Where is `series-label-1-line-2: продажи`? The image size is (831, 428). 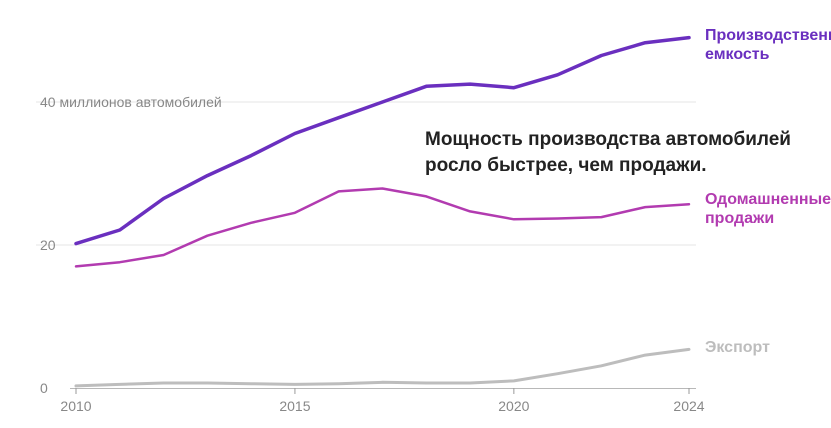 series-label-1-line-2: продажи is located at coordinates (739, 218).